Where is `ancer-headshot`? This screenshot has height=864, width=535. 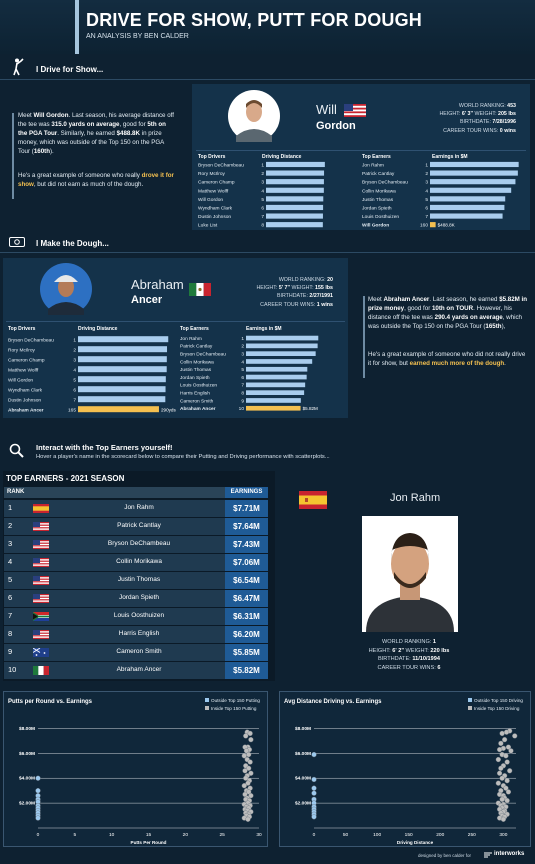 ancer-headshot is located at coordinates (66, 289).